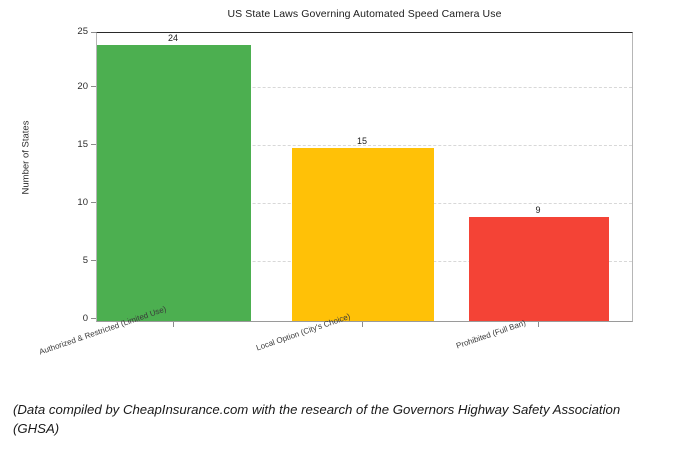  Describe the element at coordinates (82, 202) in the screenshot. I see `y-tick-label-10: 10` at that location.